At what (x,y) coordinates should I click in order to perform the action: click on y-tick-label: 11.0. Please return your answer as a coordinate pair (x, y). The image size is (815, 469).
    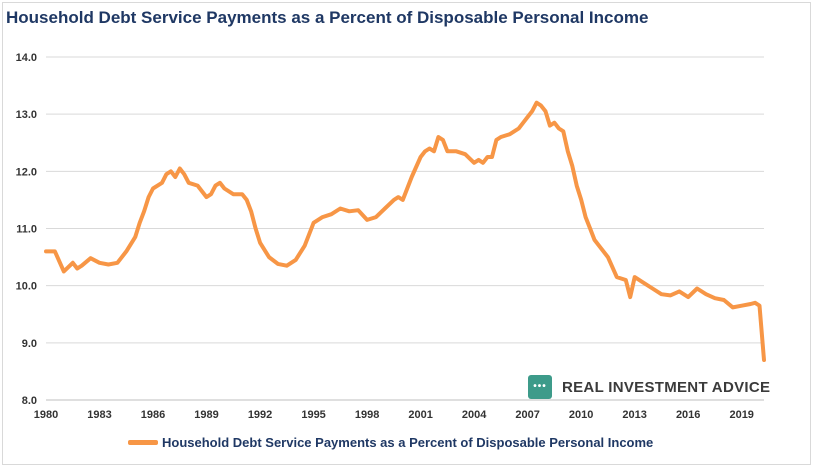
    Looking at the image, I should click on (26, 230).